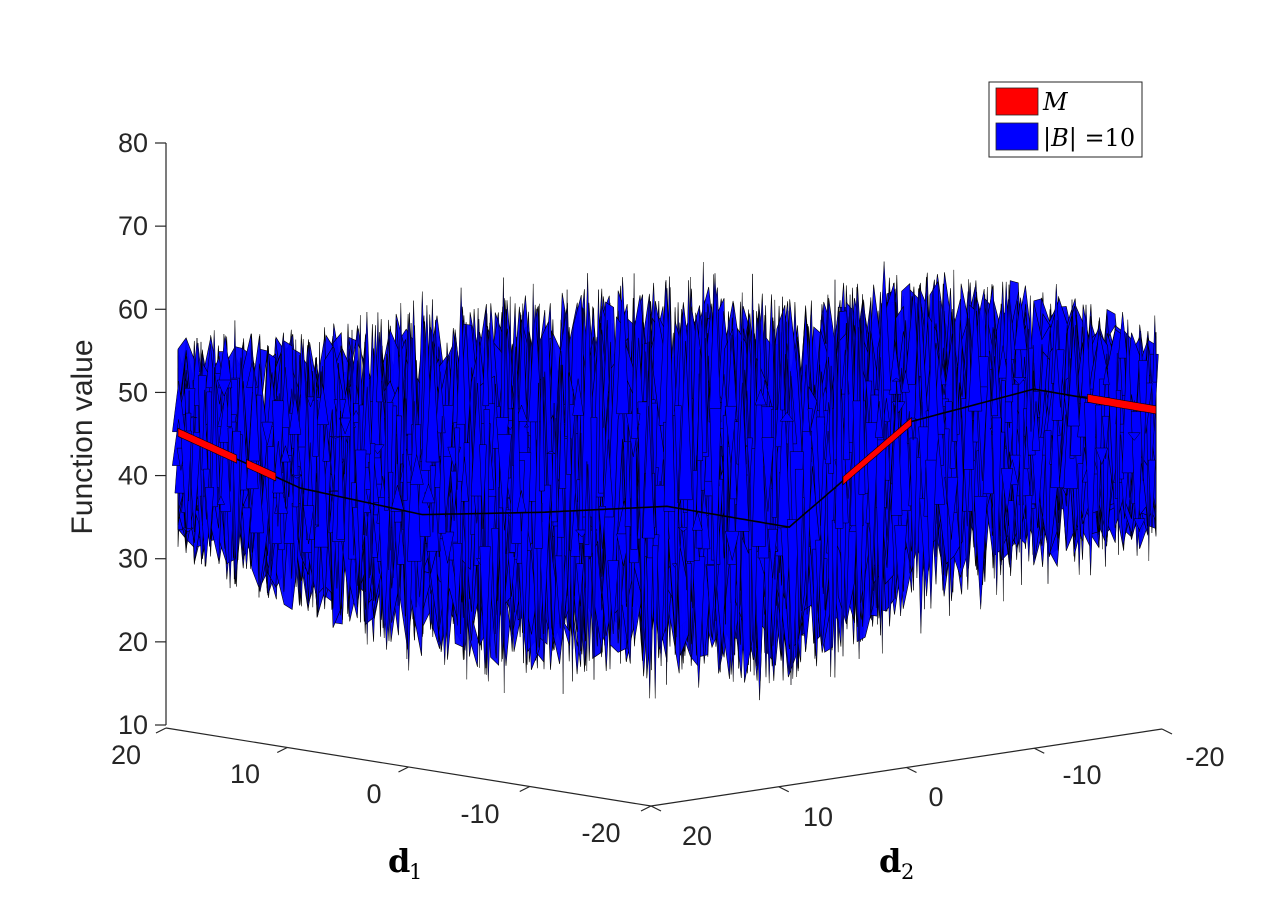 The width and height of the screenshot is (1280, 907). I want to click on legend-label-B-script: B, so click(1059, 138).